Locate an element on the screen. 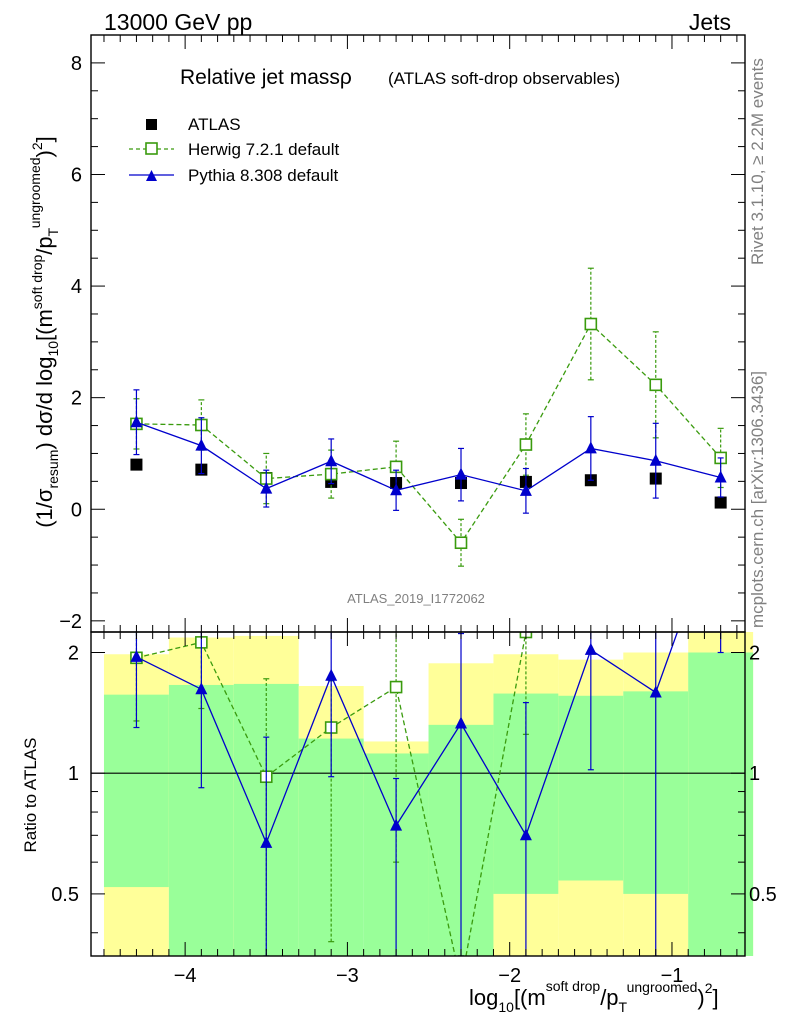 The width and height of the screenshot is (786, 1024). category-label: Jets is located at coordinates (710, 22).